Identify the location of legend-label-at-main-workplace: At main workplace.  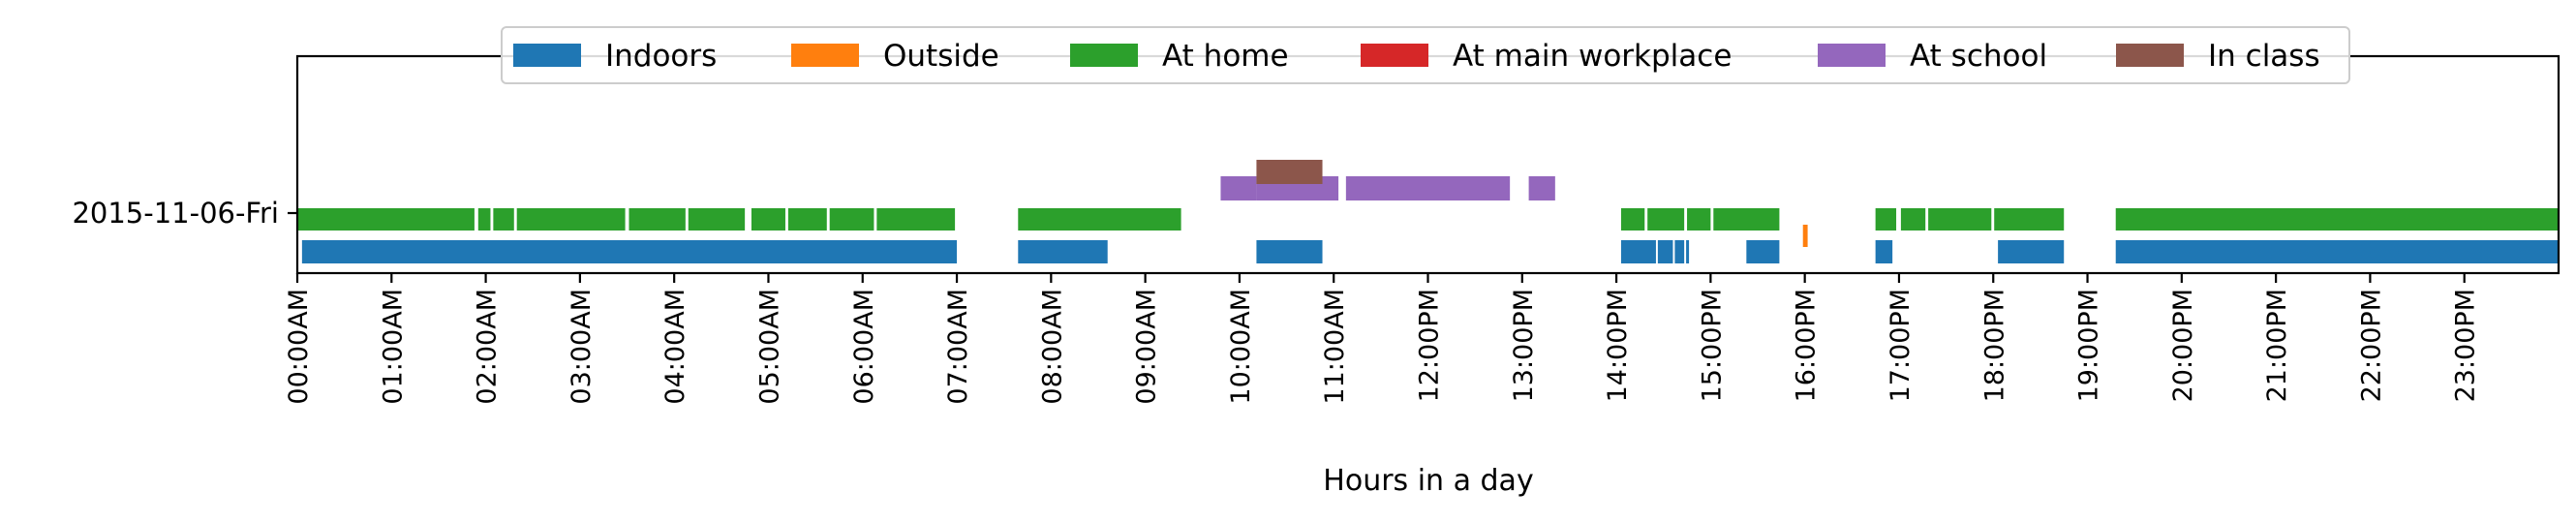
(1592, 56).